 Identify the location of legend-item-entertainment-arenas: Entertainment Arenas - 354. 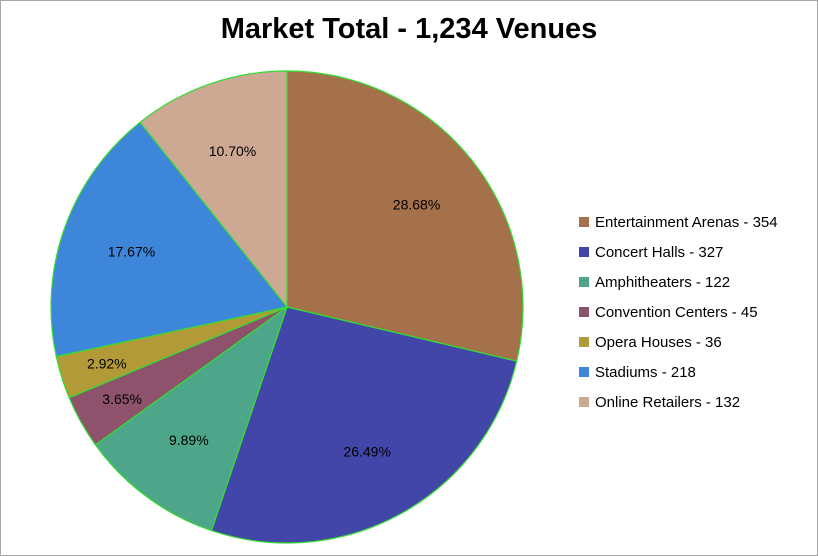
(678, 222).